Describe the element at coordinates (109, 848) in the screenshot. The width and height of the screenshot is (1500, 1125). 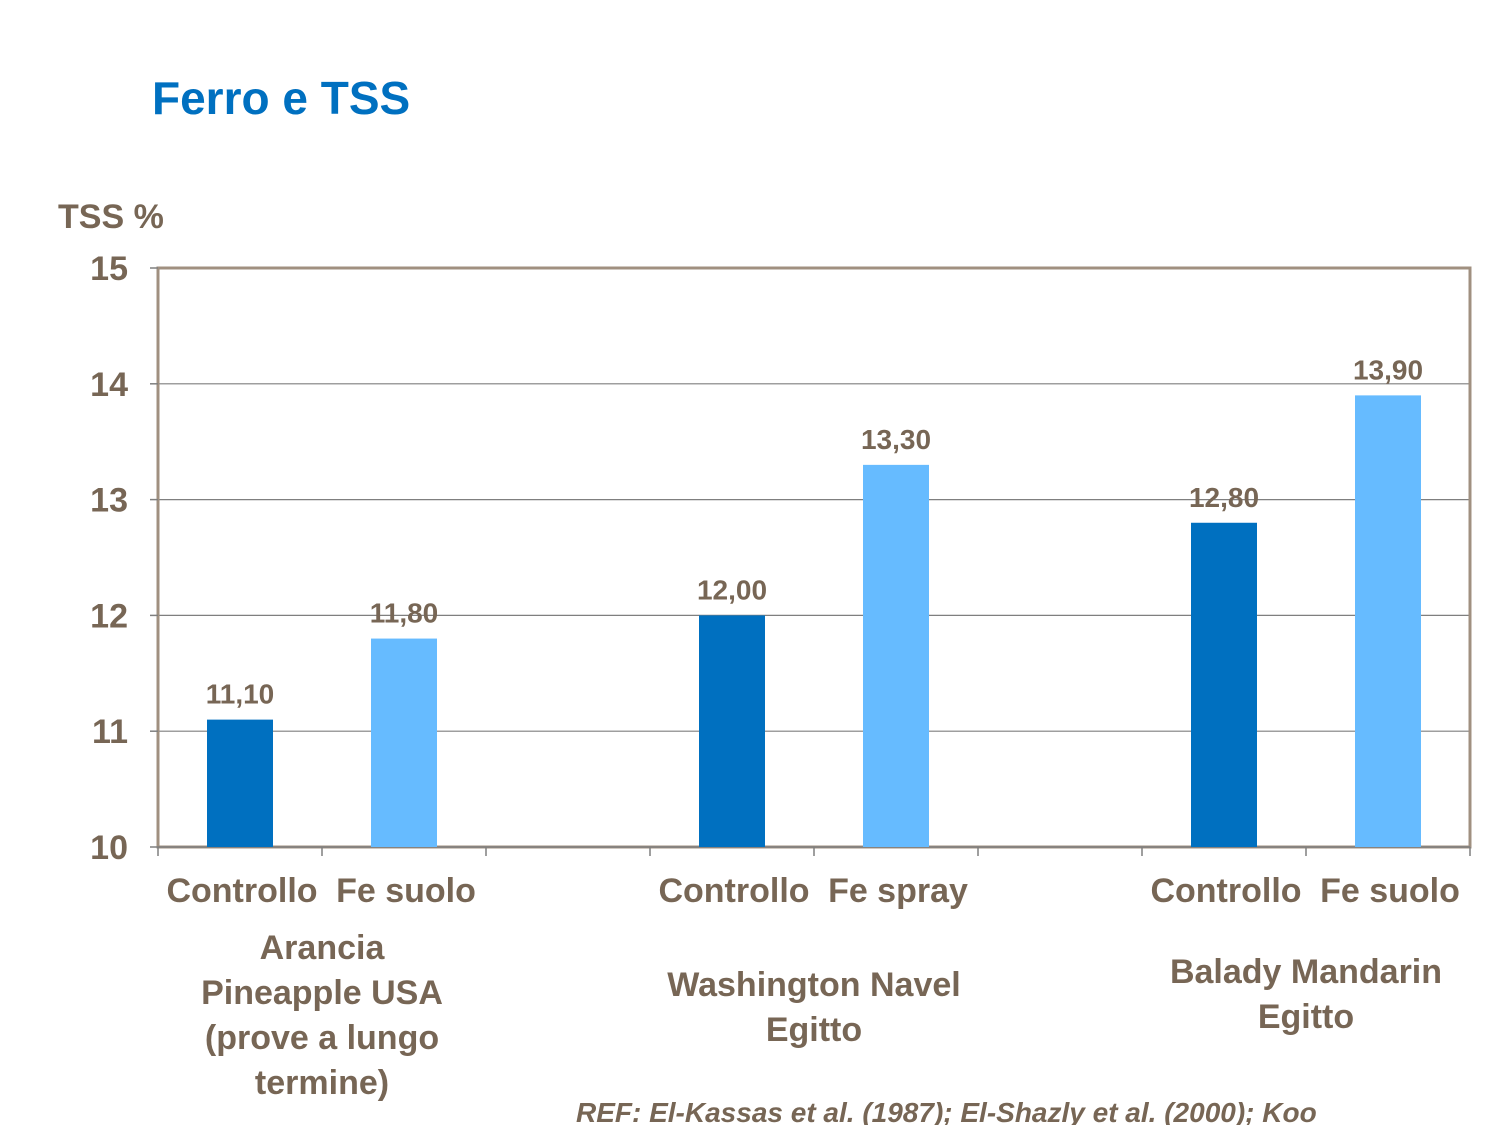
I see `y-tick-label: 10` at that location.